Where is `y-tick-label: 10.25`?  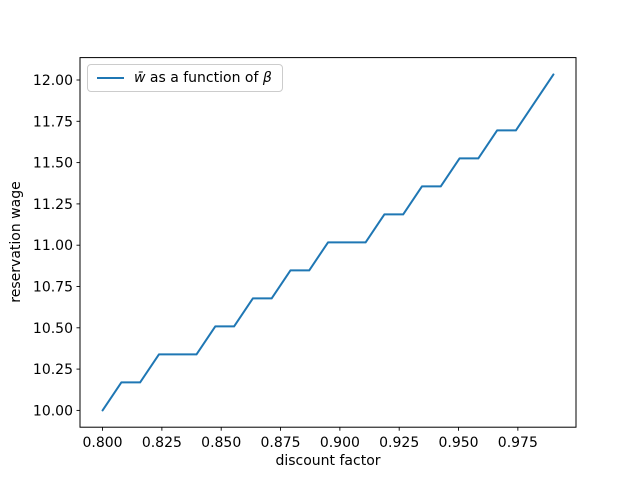
y-tick-label: 10.25 is located at coordinates (53, 370).